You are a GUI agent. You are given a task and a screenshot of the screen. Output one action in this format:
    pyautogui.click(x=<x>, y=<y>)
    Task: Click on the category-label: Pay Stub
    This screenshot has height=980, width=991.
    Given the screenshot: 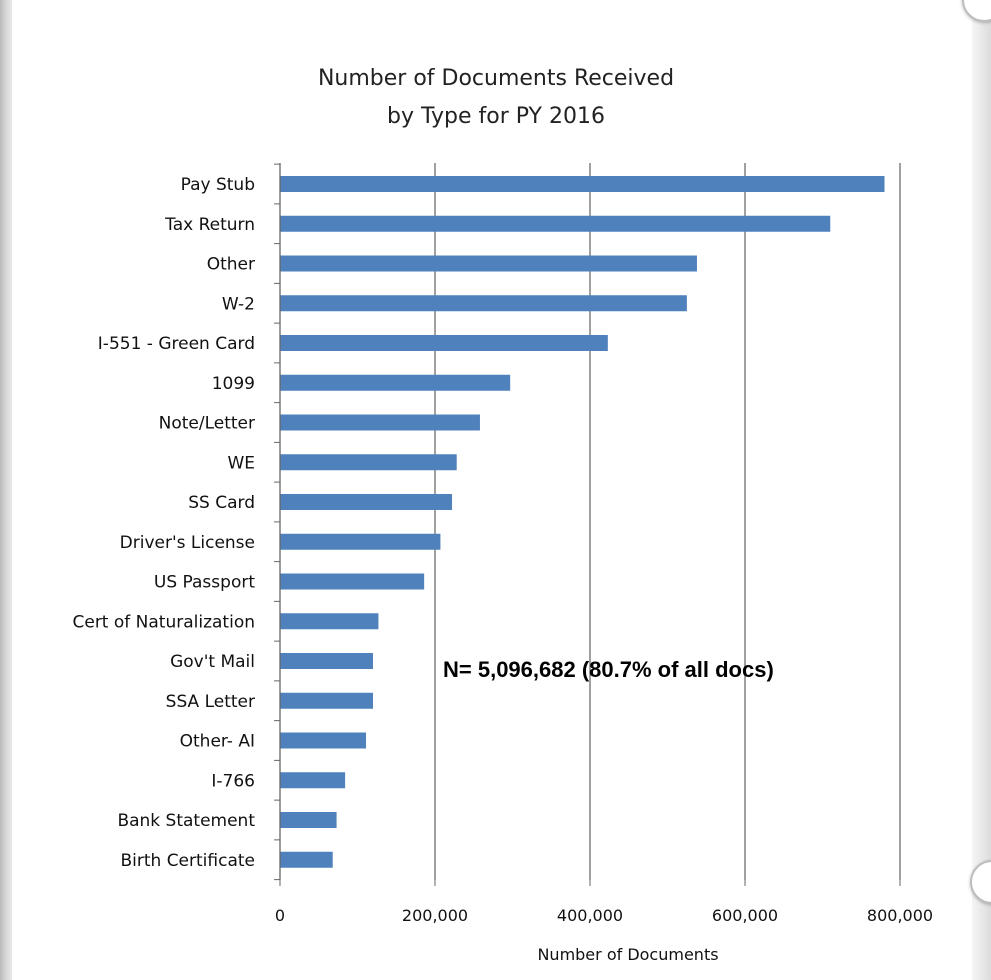 What is the action you would take?
    pyautogui.click(x=218, y=185)
    